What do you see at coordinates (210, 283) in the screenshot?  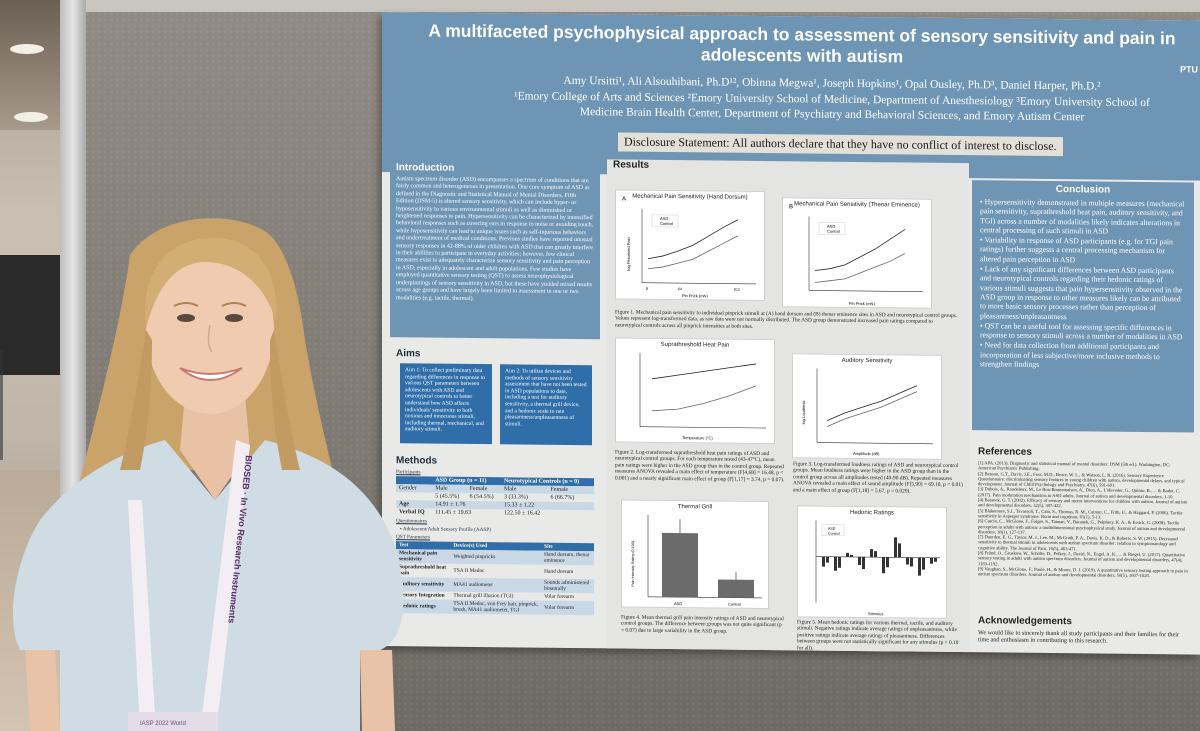 I see `hair-bangs` at bounding box center [210, 283].